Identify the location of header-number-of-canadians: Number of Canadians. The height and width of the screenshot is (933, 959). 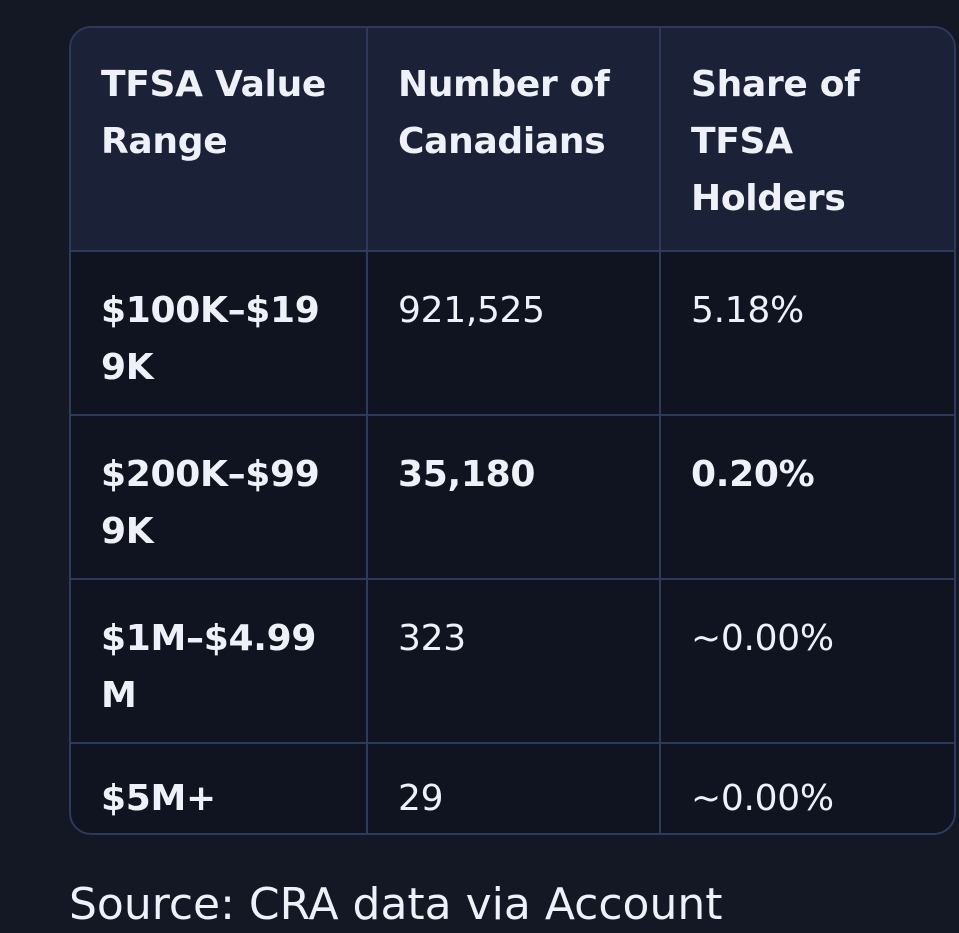
(514, 140).